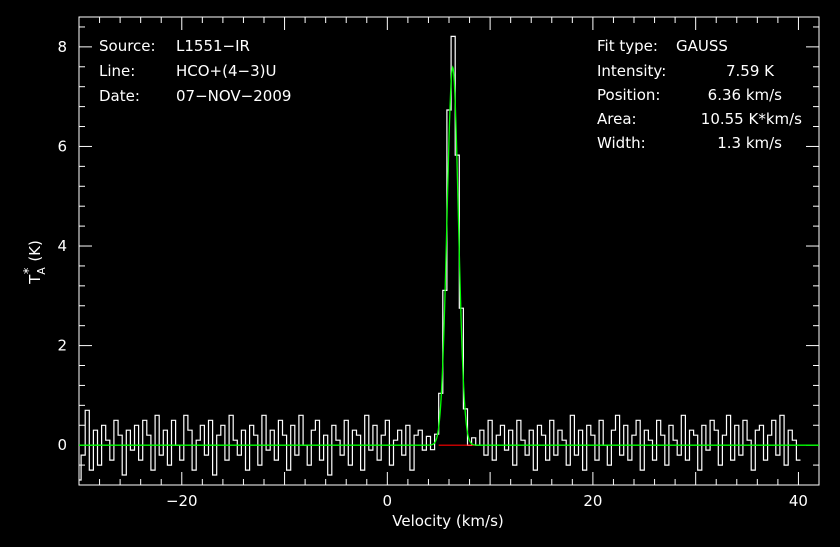 The width and height of the screenshot is (840, 547). I want to click on y-axis-label-sup: *, so click(29, 270).